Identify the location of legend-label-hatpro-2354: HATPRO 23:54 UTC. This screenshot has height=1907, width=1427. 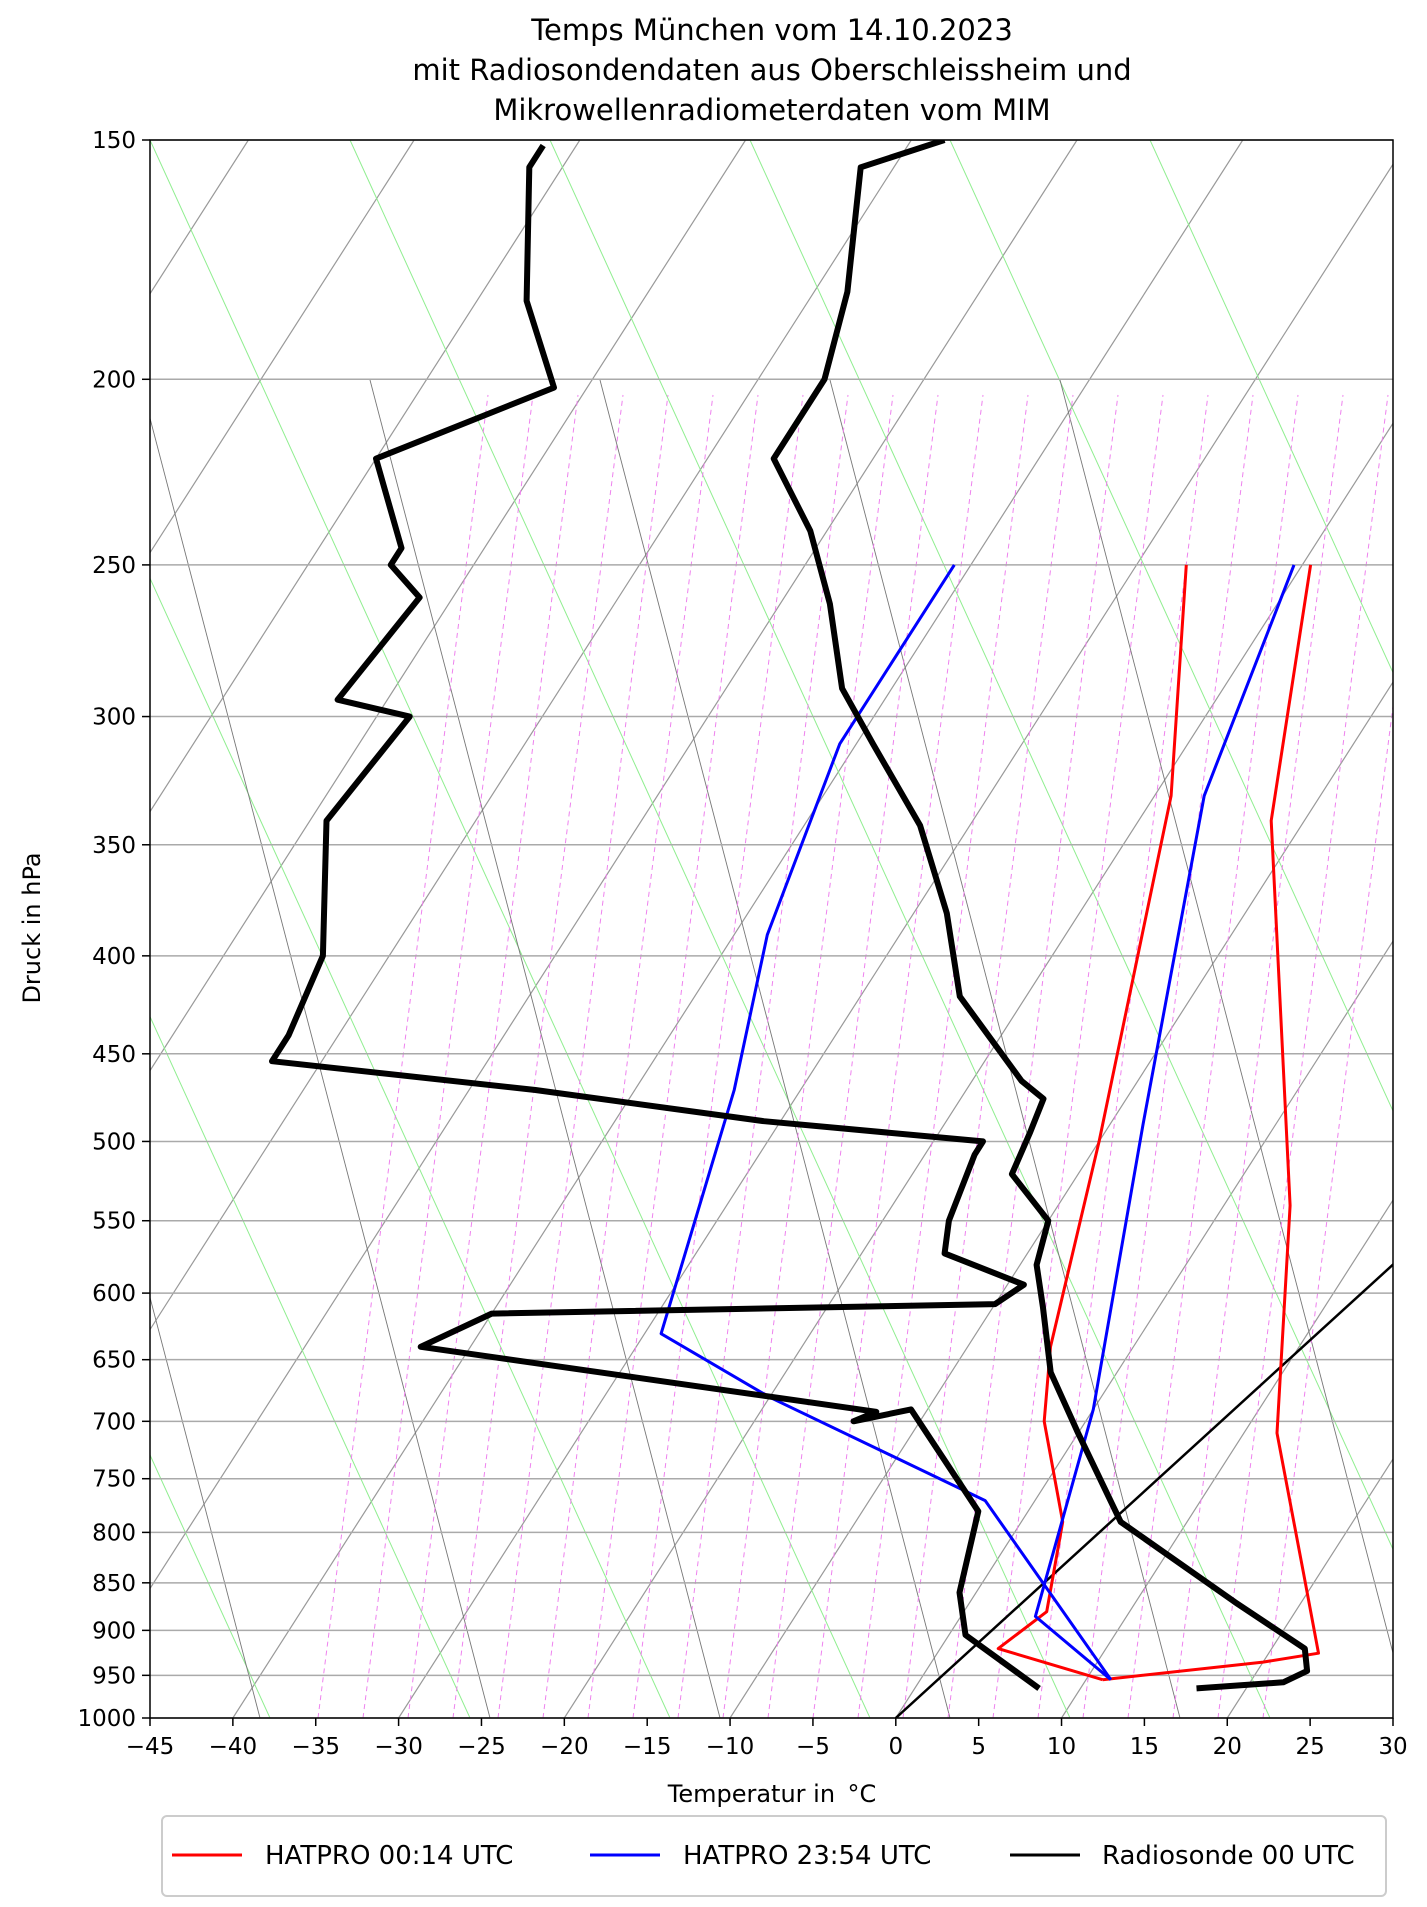
(807, 1856).